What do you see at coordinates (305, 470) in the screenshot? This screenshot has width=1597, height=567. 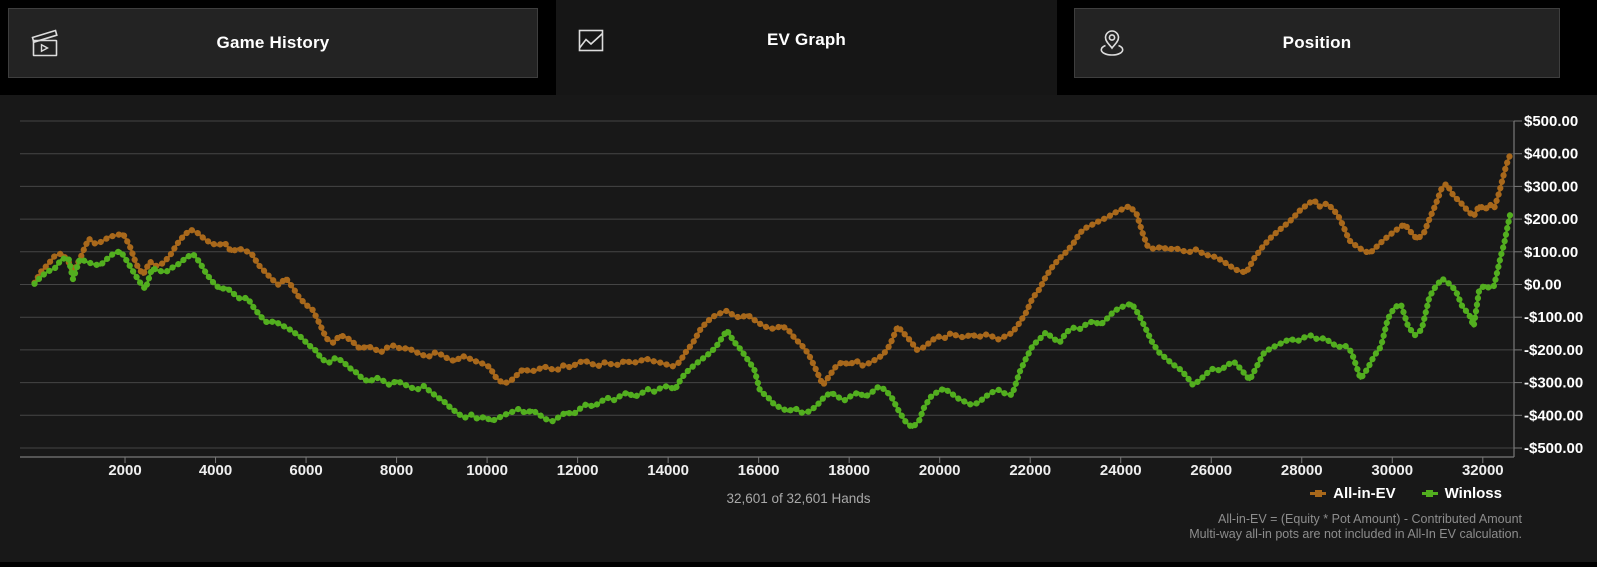 I see `svg-text: 6000` at bounding box center [305, 470].